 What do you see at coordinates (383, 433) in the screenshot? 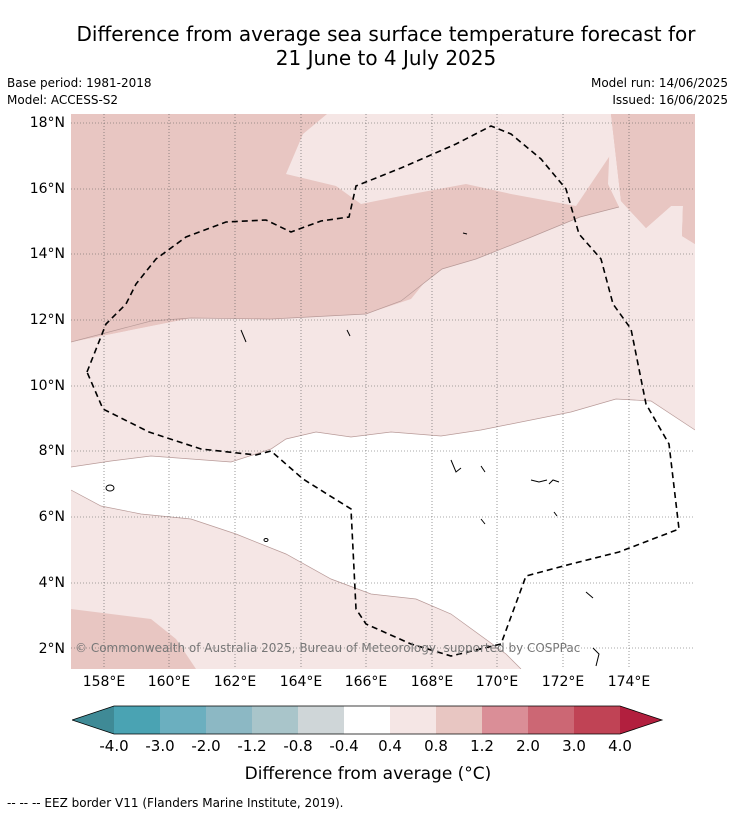
I see `contour-neutral-upper` at bounding box center [383, 433].